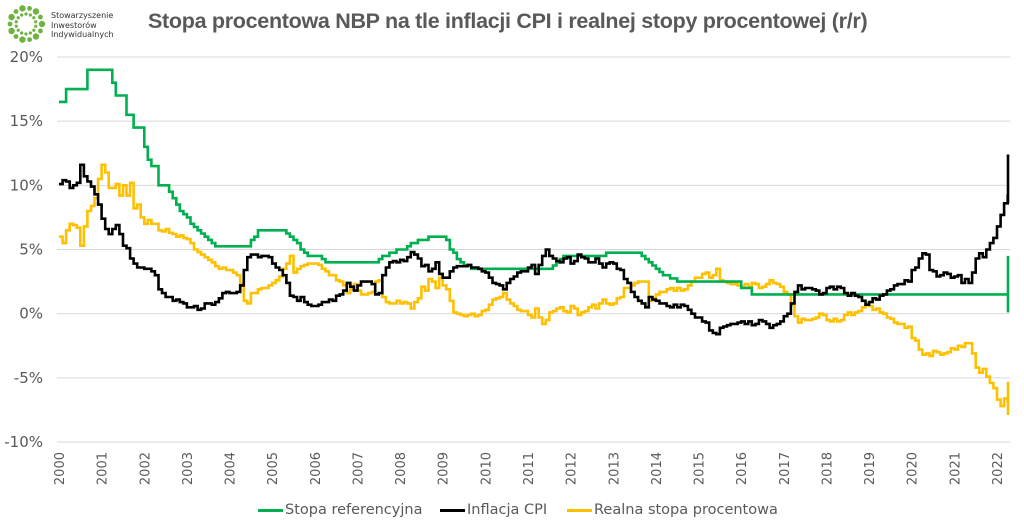 The height and width of the screenshot is (530, 1024). What do you see at coordinates (785, 468) in the screenshot?
I see `x-tick-label: 2017` at bounding box center [785, 468].